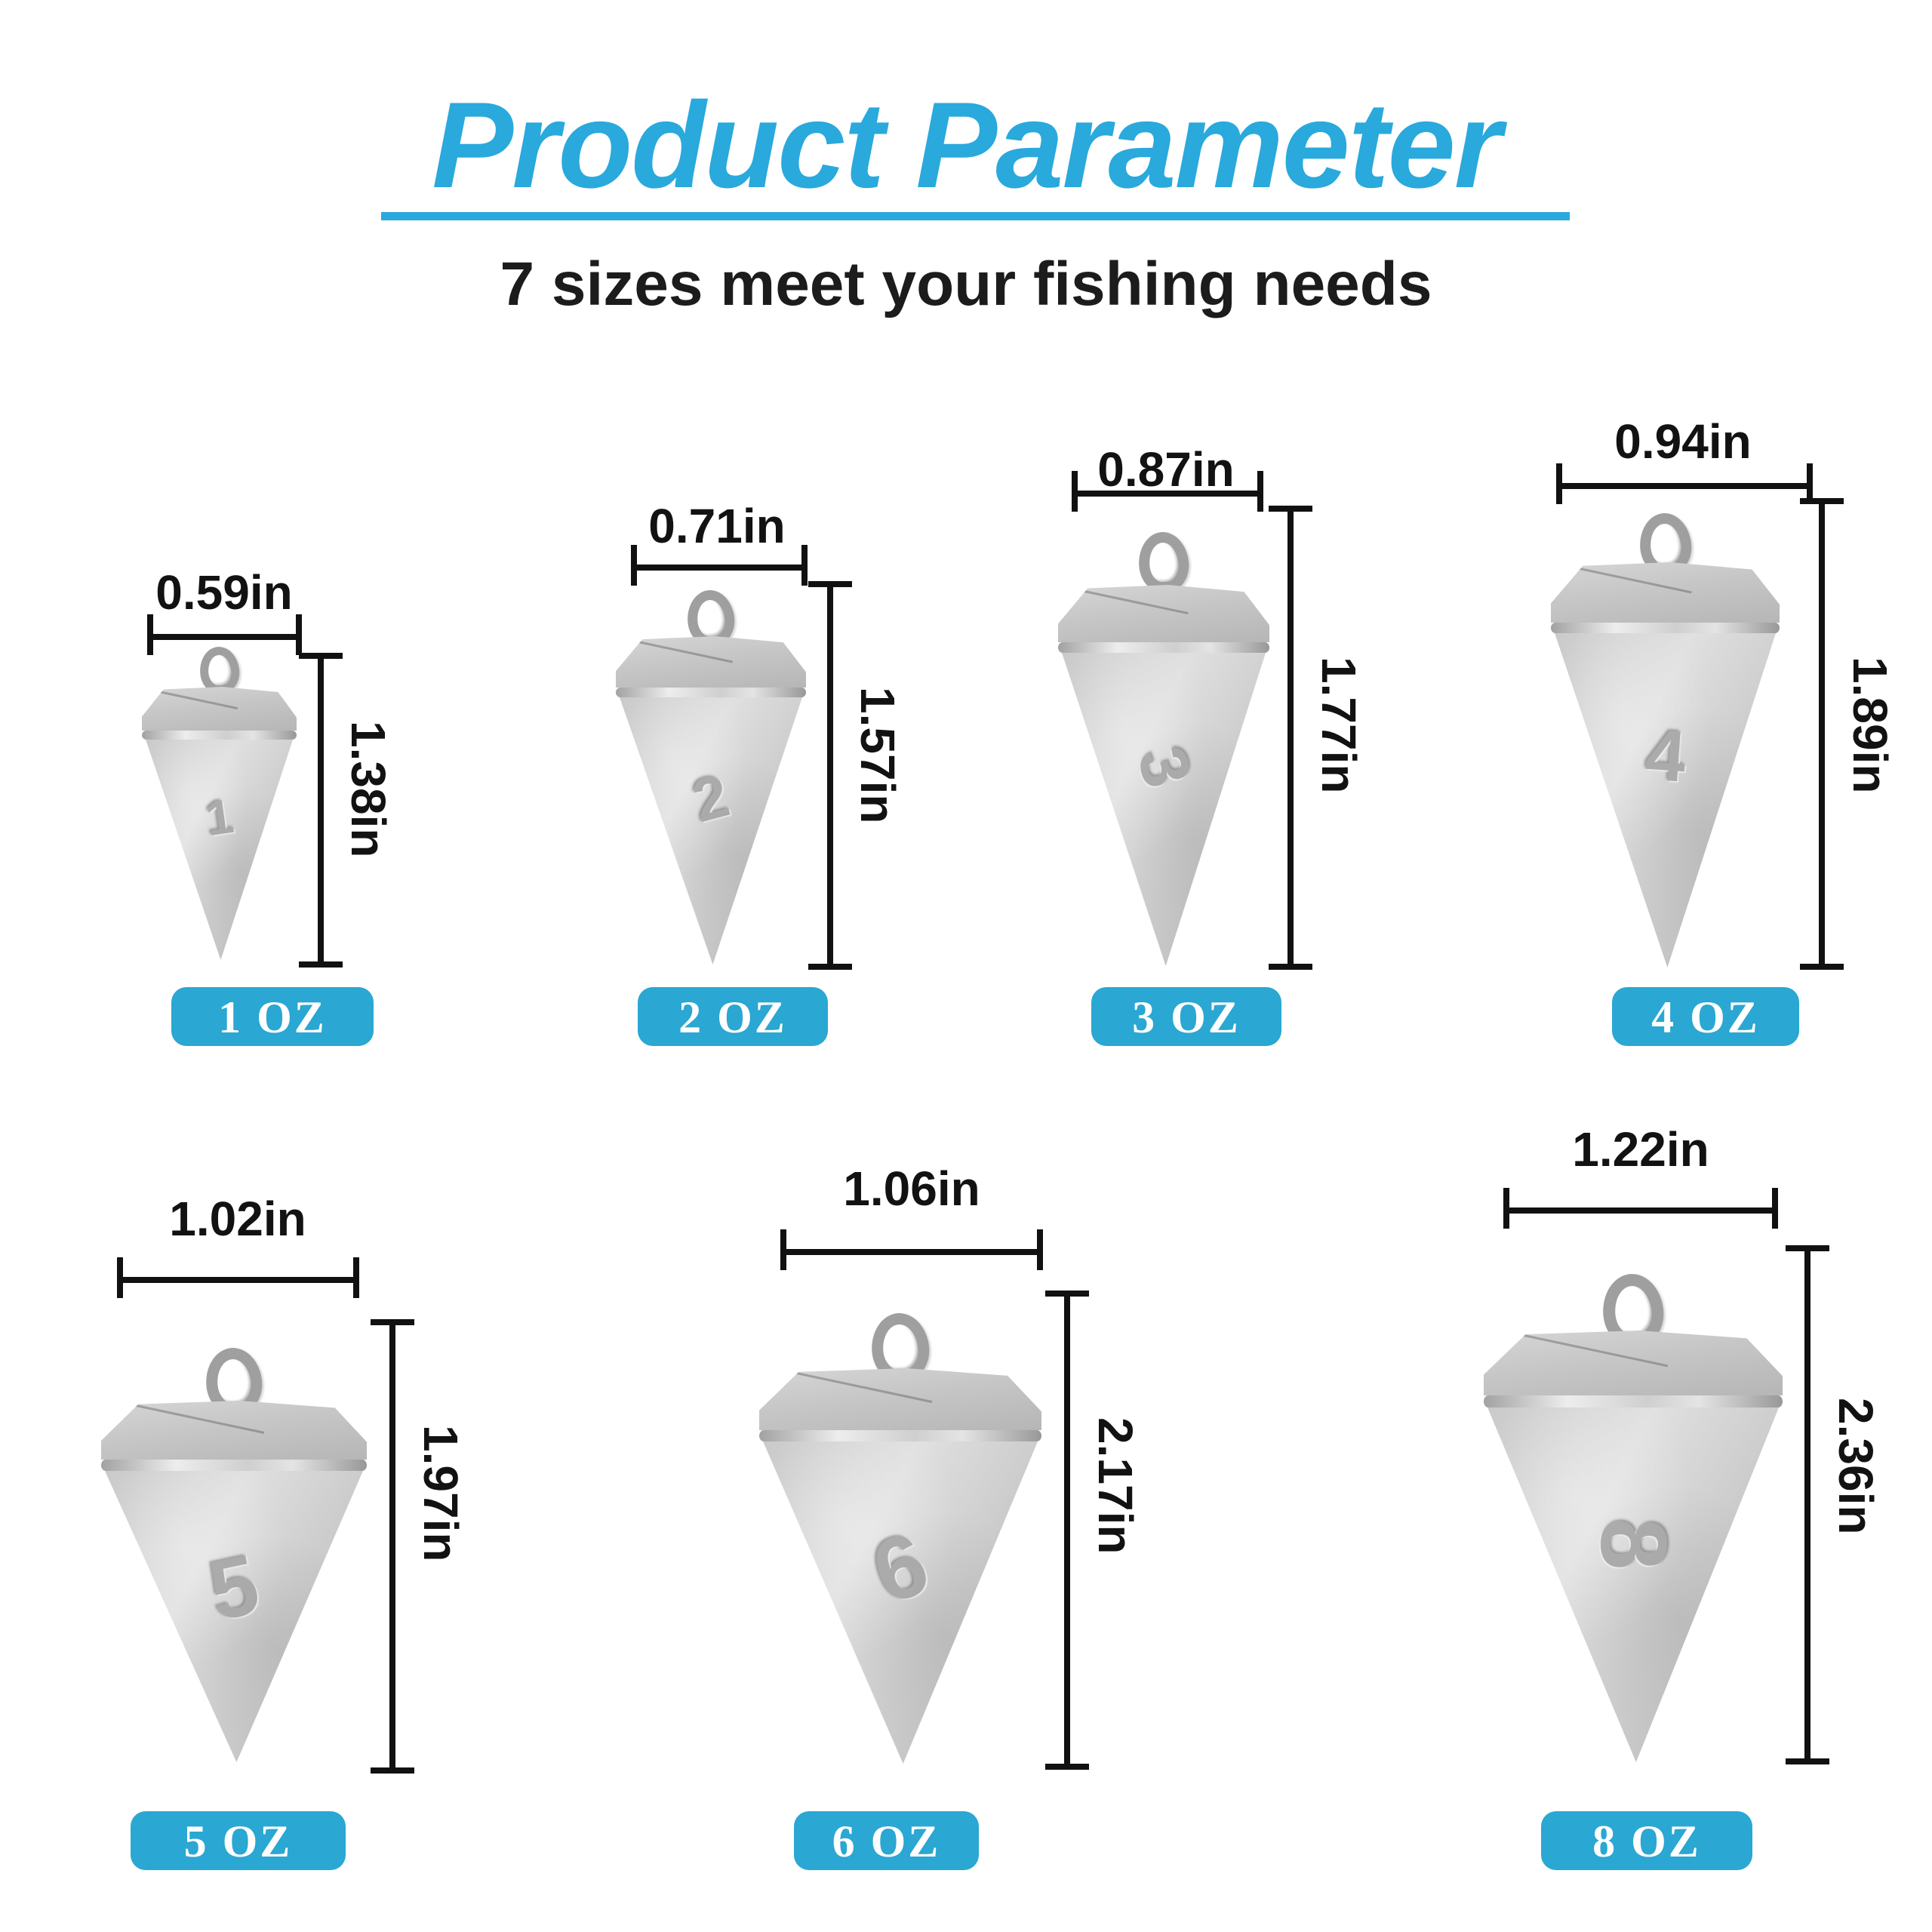  Describe the element at coordinates (224, 592) in the screenshot. I see `width-dimension-label: 0.59in` at that location.